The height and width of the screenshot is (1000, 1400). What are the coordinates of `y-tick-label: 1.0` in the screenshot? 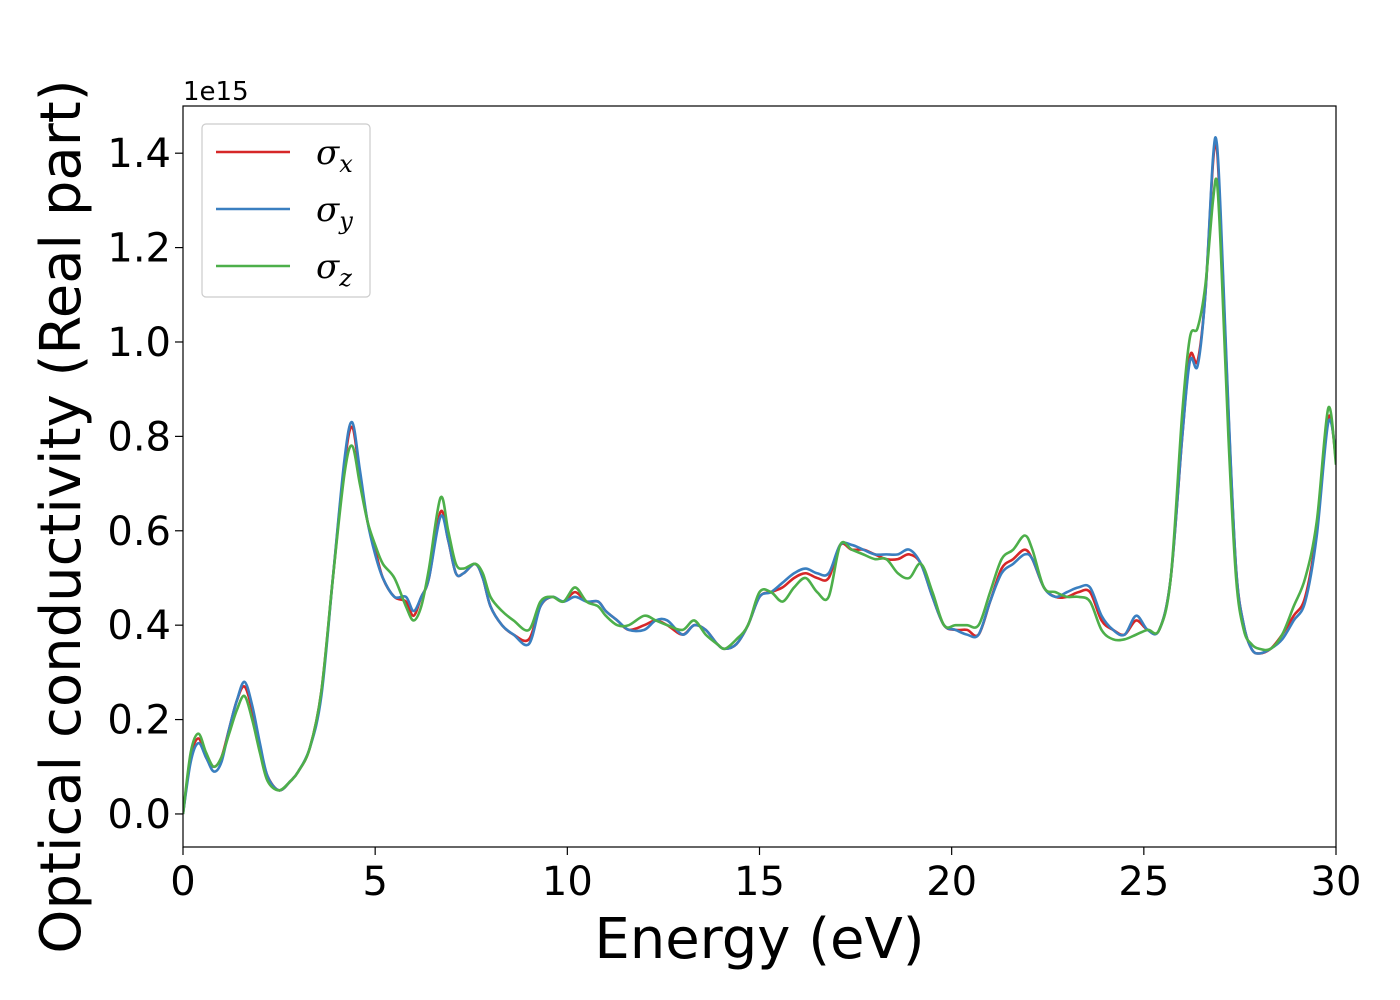 It's located at (139, 343).